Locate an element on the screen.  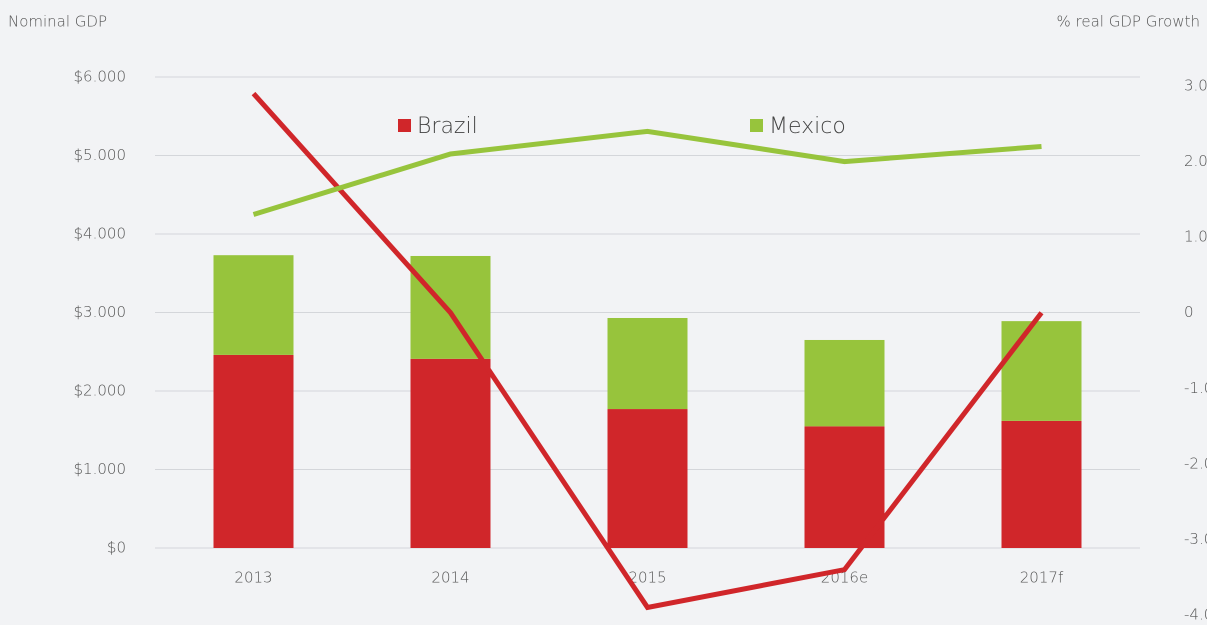
y-tick-label: $6.000 is located at coordinates (100, 77).